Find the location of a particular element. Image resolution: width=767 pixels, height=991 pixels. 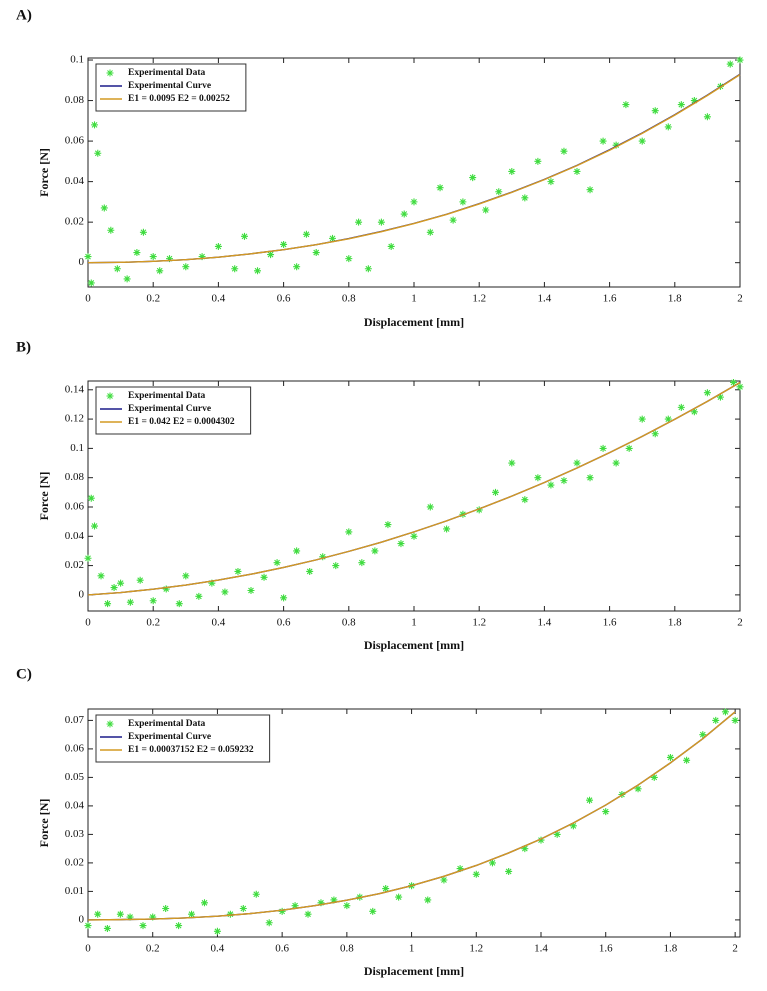

x-tick-label: 1.4 is located at coordinates (541, 949).